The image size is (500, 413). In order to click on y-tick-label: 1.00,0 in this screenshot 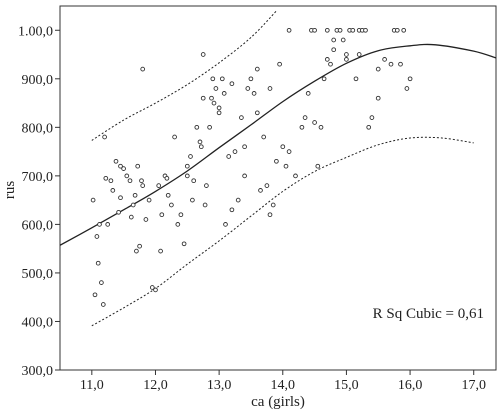, I will do `click(35, 31)`.